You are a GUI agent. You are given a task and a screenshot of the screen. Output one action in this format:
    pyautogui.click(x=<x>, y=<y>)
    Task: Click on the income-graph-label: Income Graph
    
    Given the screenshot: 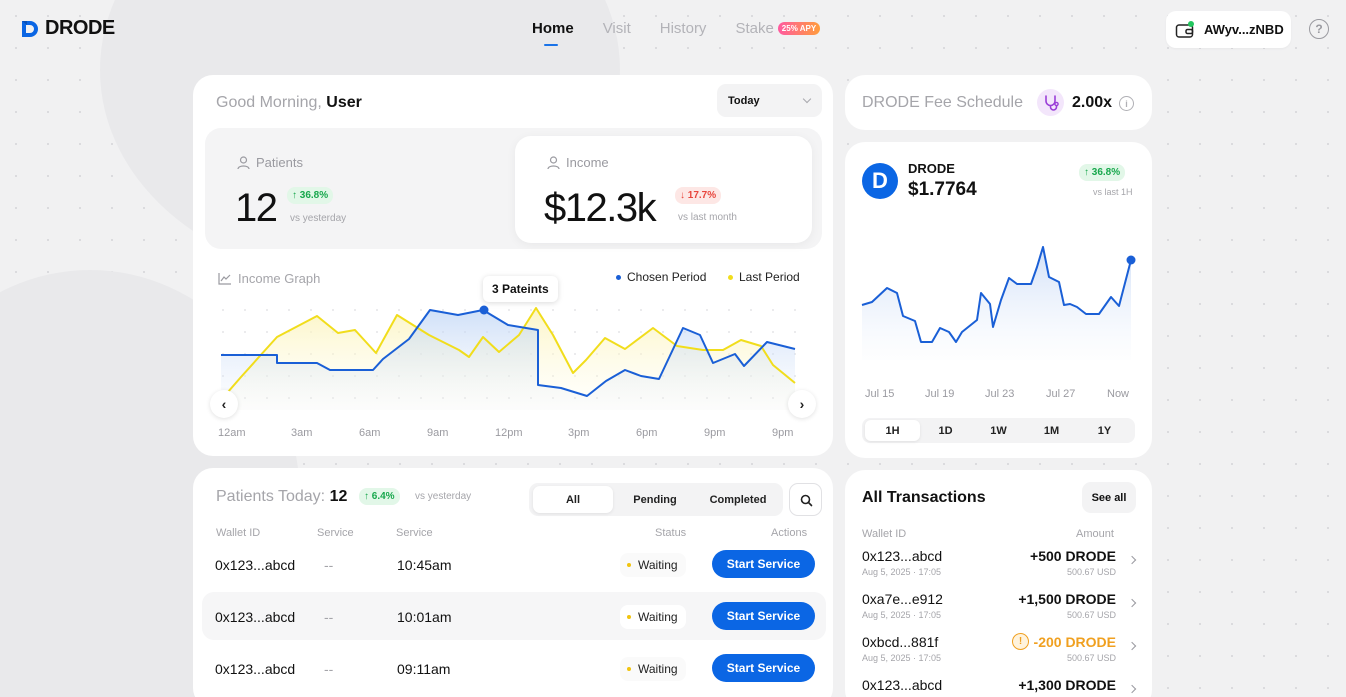 What is the action you would take?
    pyautogui.click(x=279, y=278)
    